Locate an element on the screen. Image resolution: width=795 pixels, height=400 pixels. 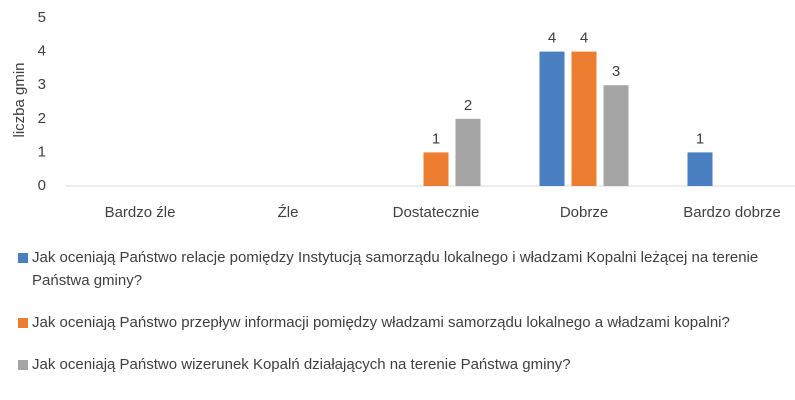
y-tick-label: 3 is located at coordinates (42, 84).